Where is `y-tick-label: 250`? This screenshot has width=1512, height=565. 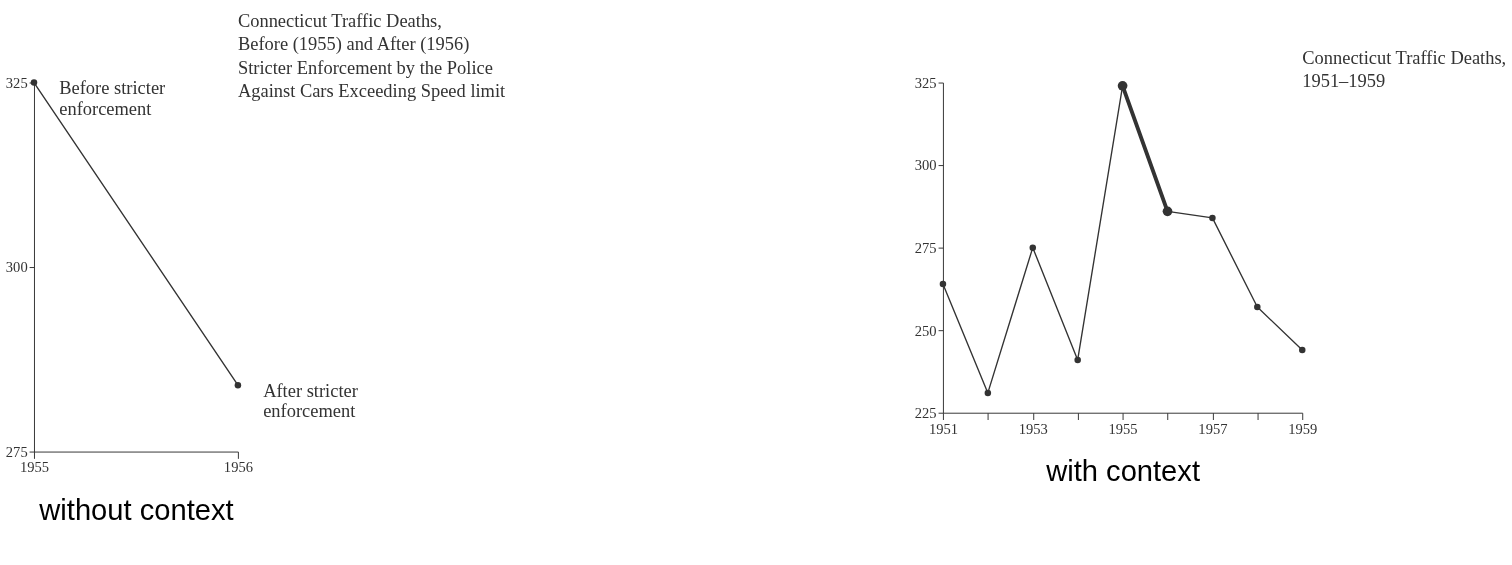 y-tick-label: 250 is located at coordinates (925, 330).